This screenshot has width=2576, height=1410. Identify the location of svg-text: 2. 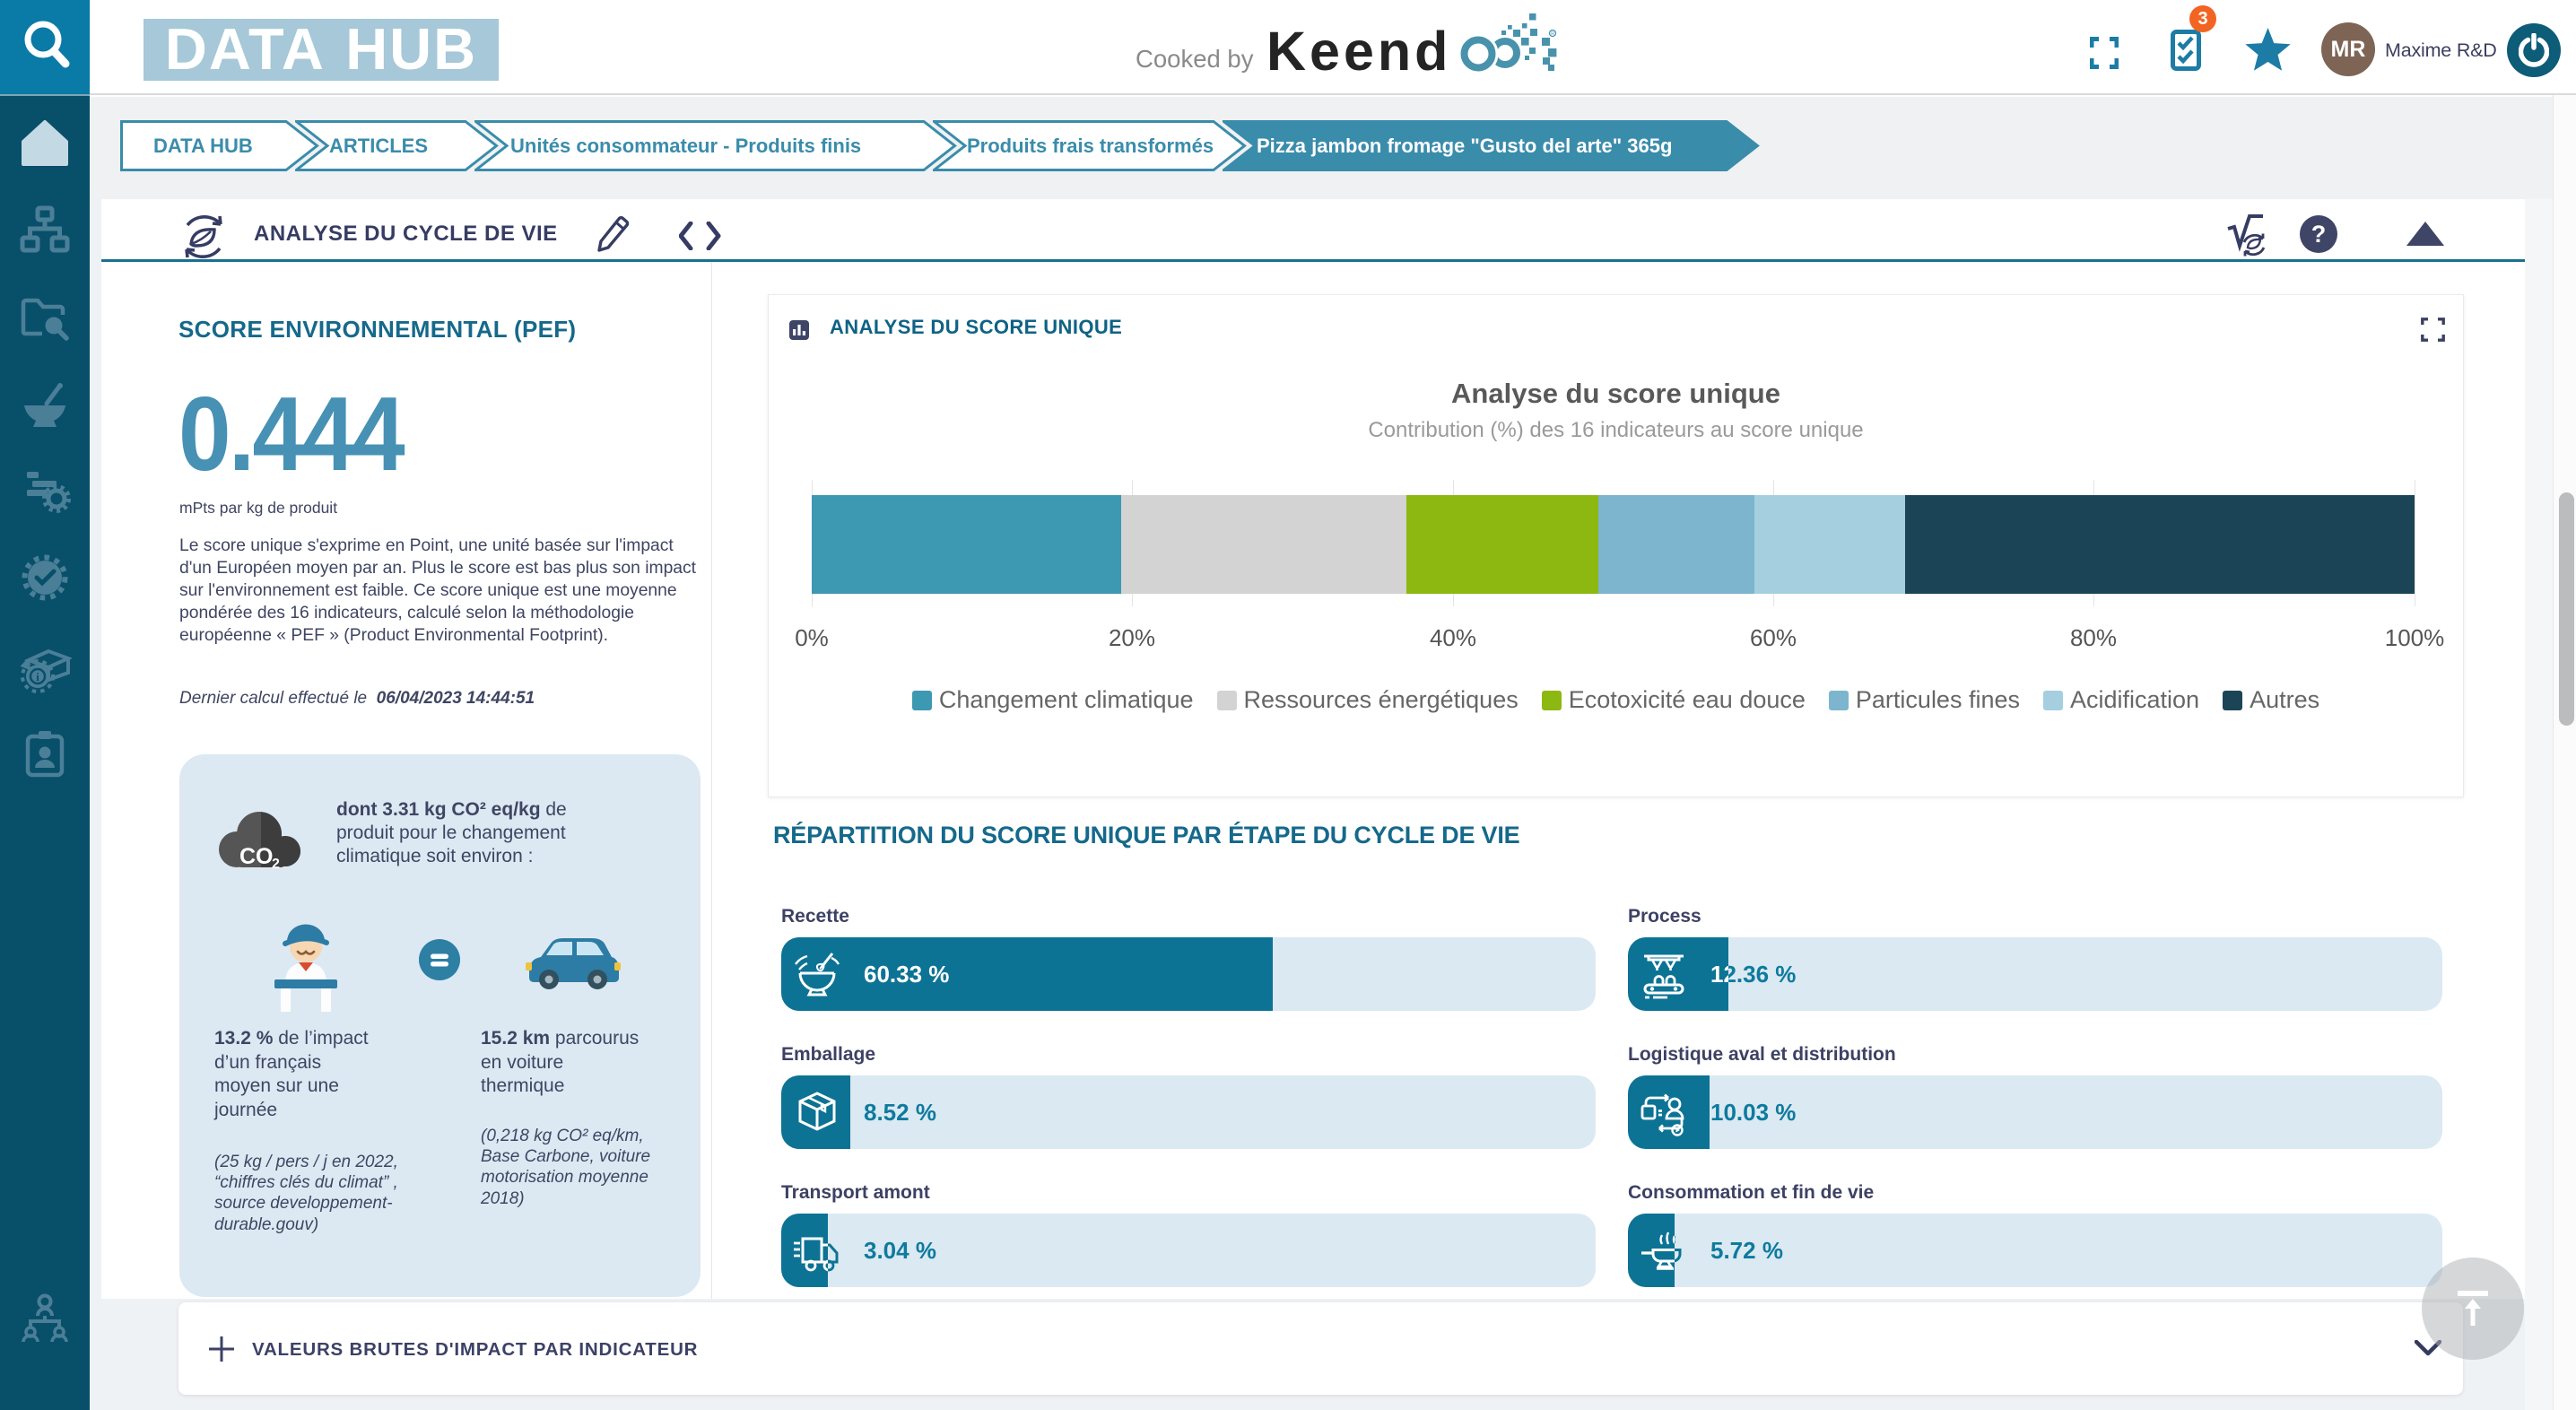
(276, 864).